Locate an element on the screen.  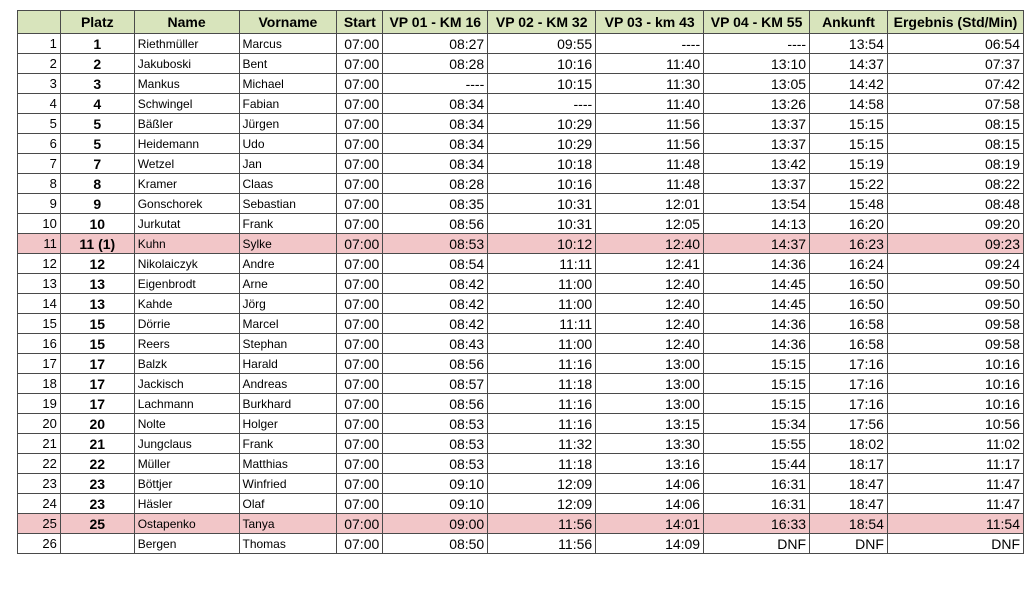
cell-ankunft: 16:24 is located at coordinates (848, 263).